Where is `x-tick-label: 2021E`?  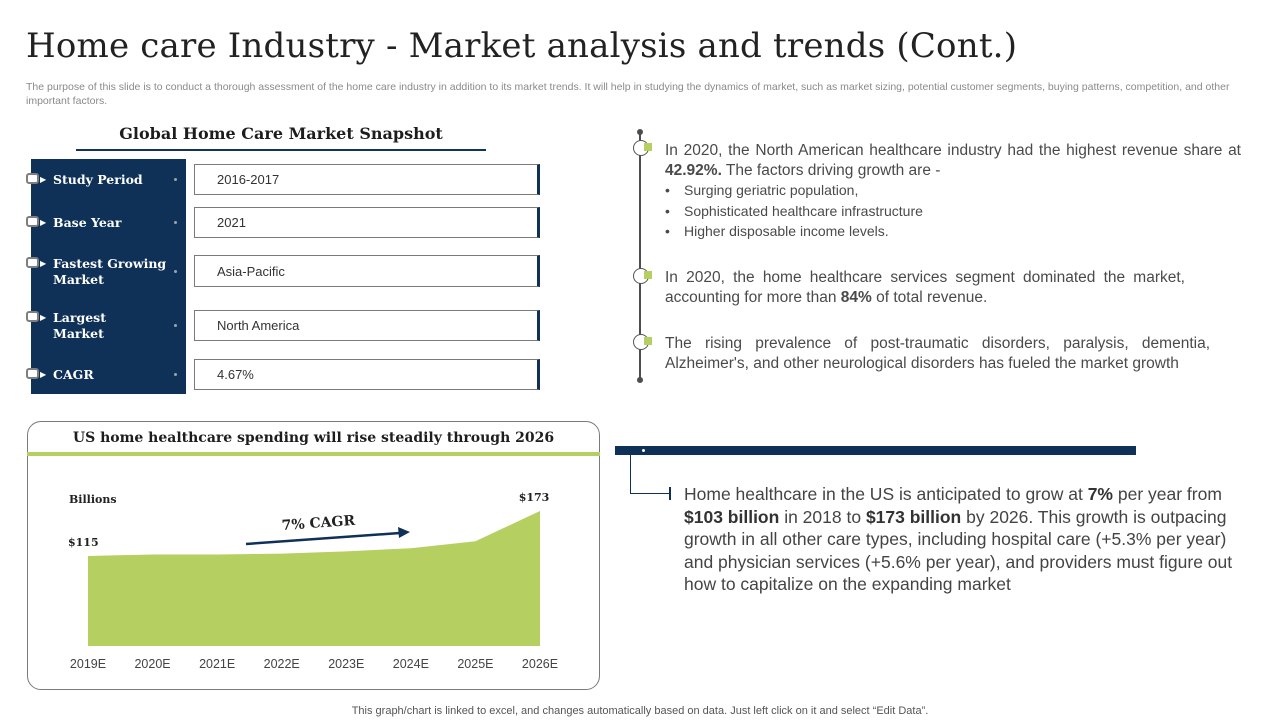 x-tick-label: 2021E is located at coordinates (217, 664).